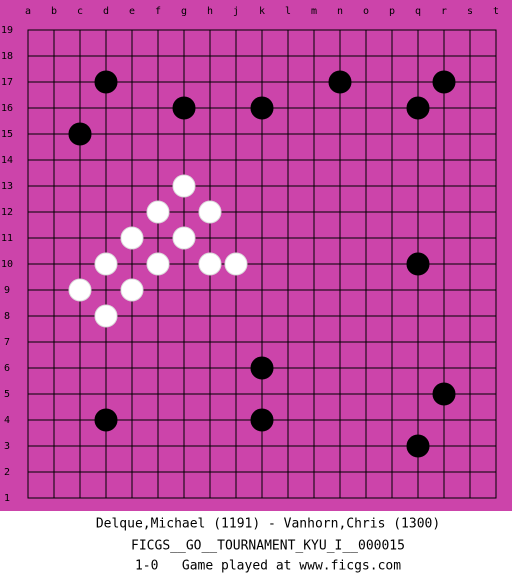 This screenshot has height=575, width=525. What do you see at coordinates (28, 11) in the screenshot?
I see `column-label: a` at bounding box center [28, 11].